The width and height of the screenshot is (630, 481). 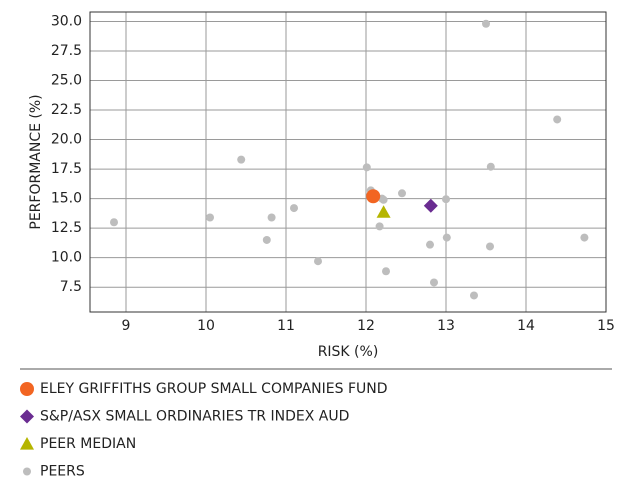 I want to click on legend-label: PEER MEDIAN, so click(x=88, y=444).